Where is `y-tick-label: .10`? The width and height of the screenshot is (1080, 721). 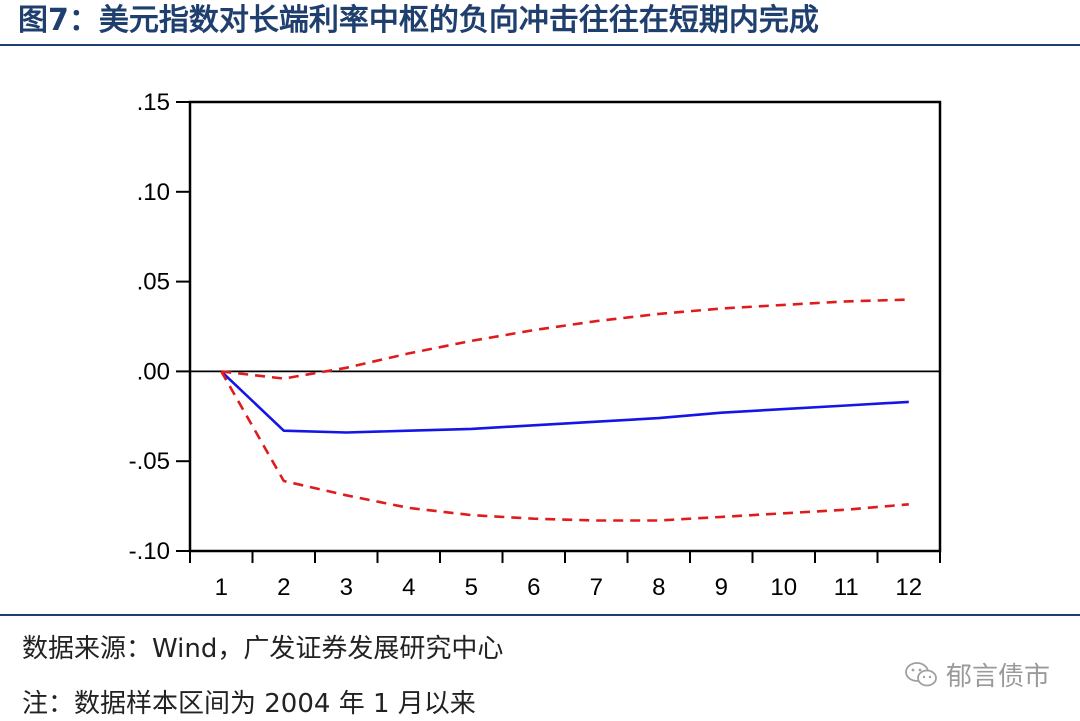 y-tick-label: .10 is located at coordinates (153, 192).